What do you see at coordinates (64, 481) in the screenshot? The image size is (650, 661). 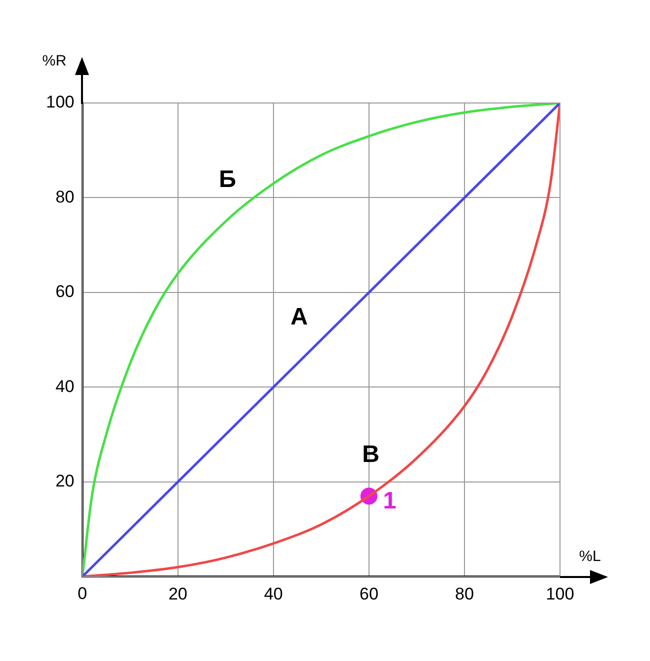 I see `y-tick-label: 20` at bounding box center [64, 481].